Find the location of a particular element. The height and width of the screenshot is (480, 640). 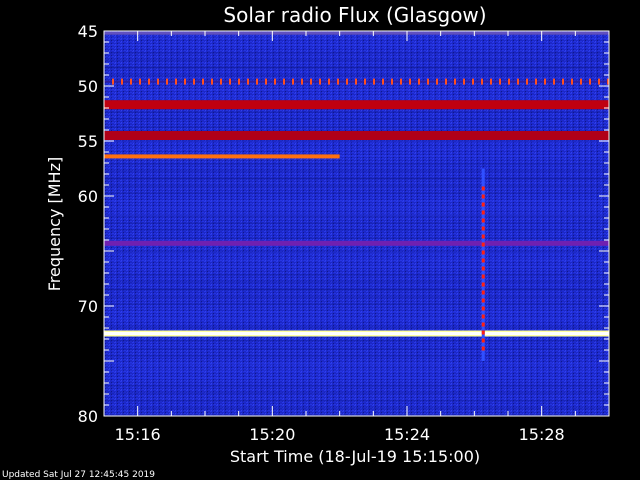

x-tick-label: 15:24 is located at coordinates (407, 434).